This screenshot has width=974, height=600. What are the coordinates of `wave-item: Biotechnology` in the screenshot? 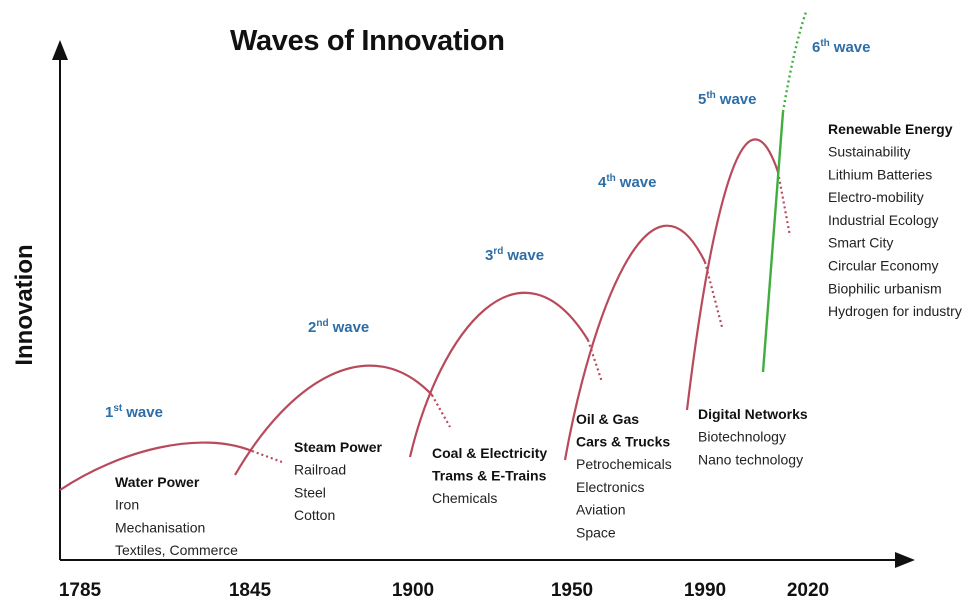 It's located at (742, 437).